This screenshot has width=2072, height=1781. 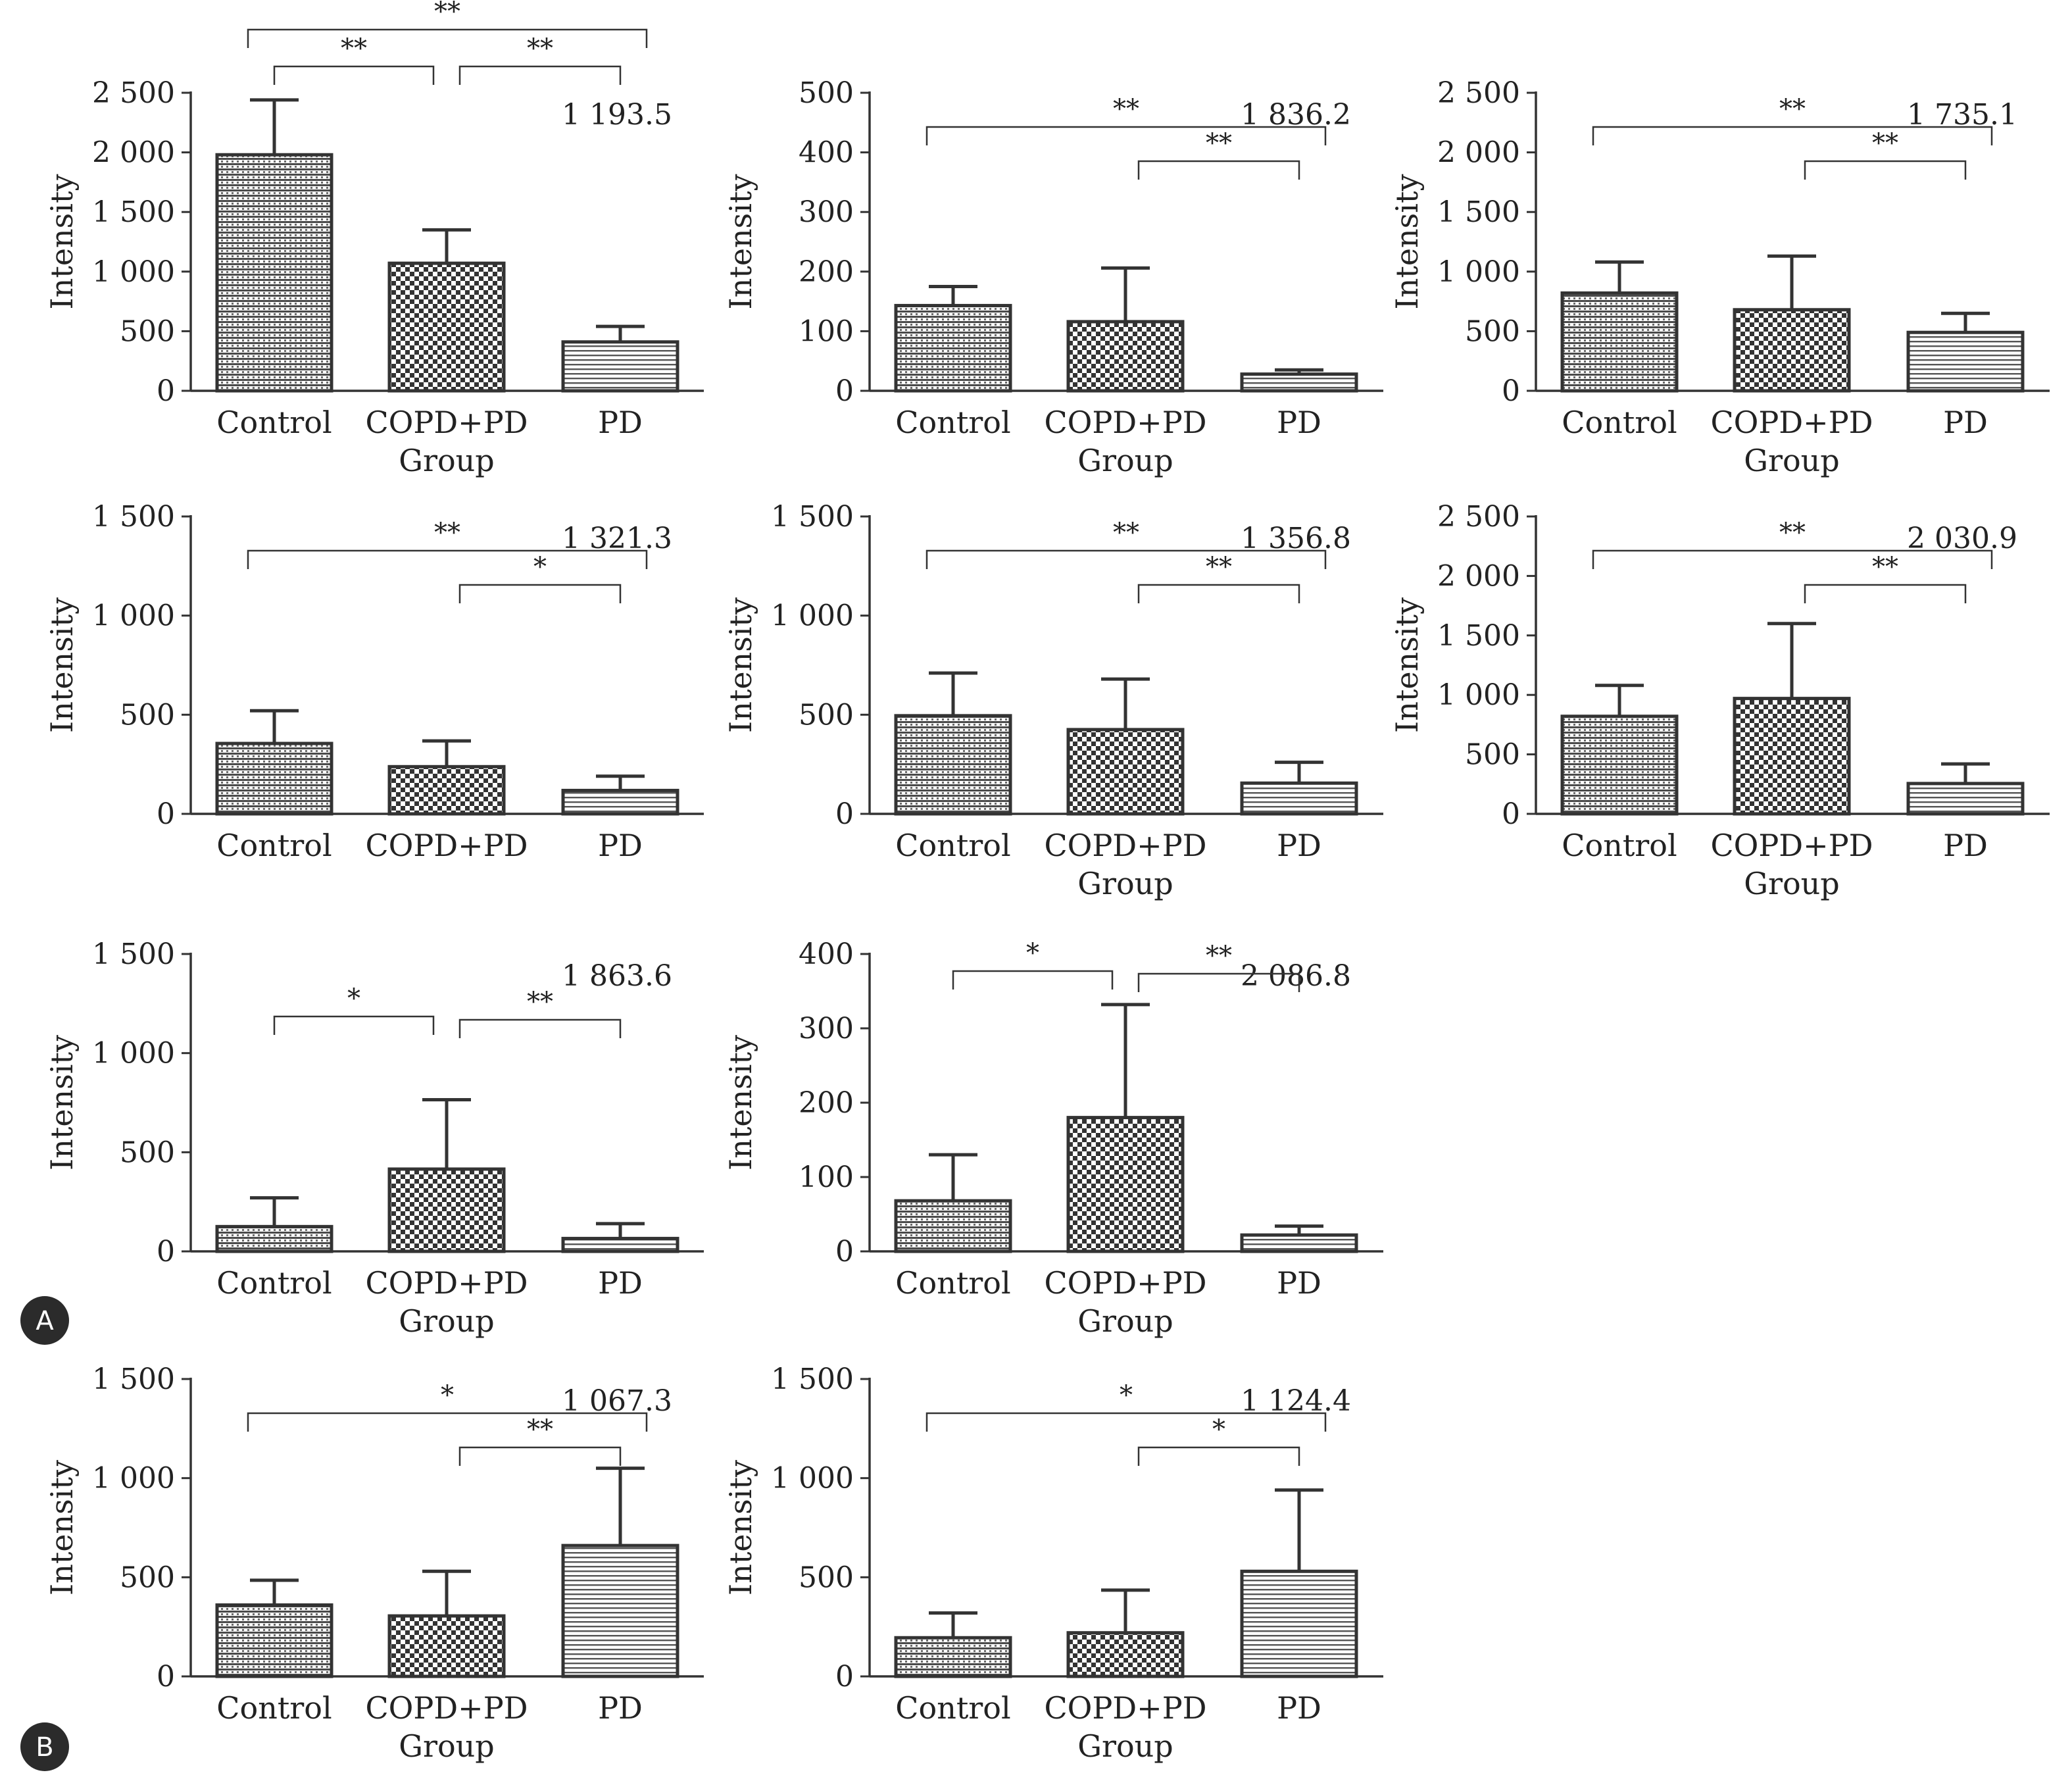 What do you see at coordinates (844, 391) in the screenshot?
I see `chart-2-y-tick-label: 0` at bounding box center [844, 391].